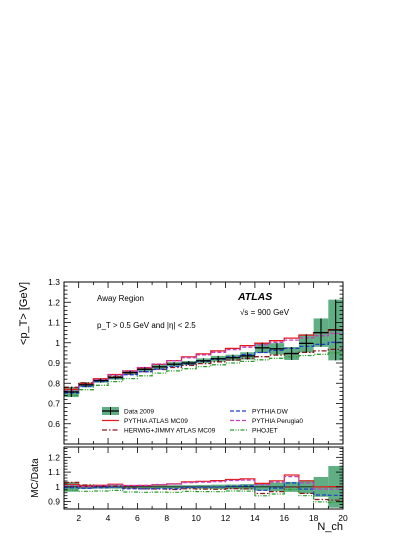  I want to click on x-tick-label: 20, so click(343, 518).